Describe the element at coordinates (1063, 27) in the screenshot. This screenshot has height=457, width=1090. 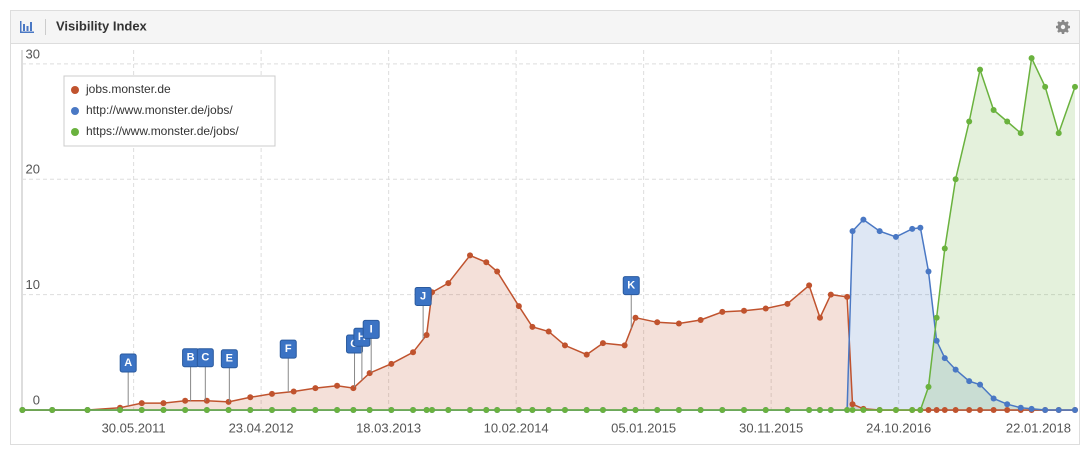
I see `settings-icon` at that location.